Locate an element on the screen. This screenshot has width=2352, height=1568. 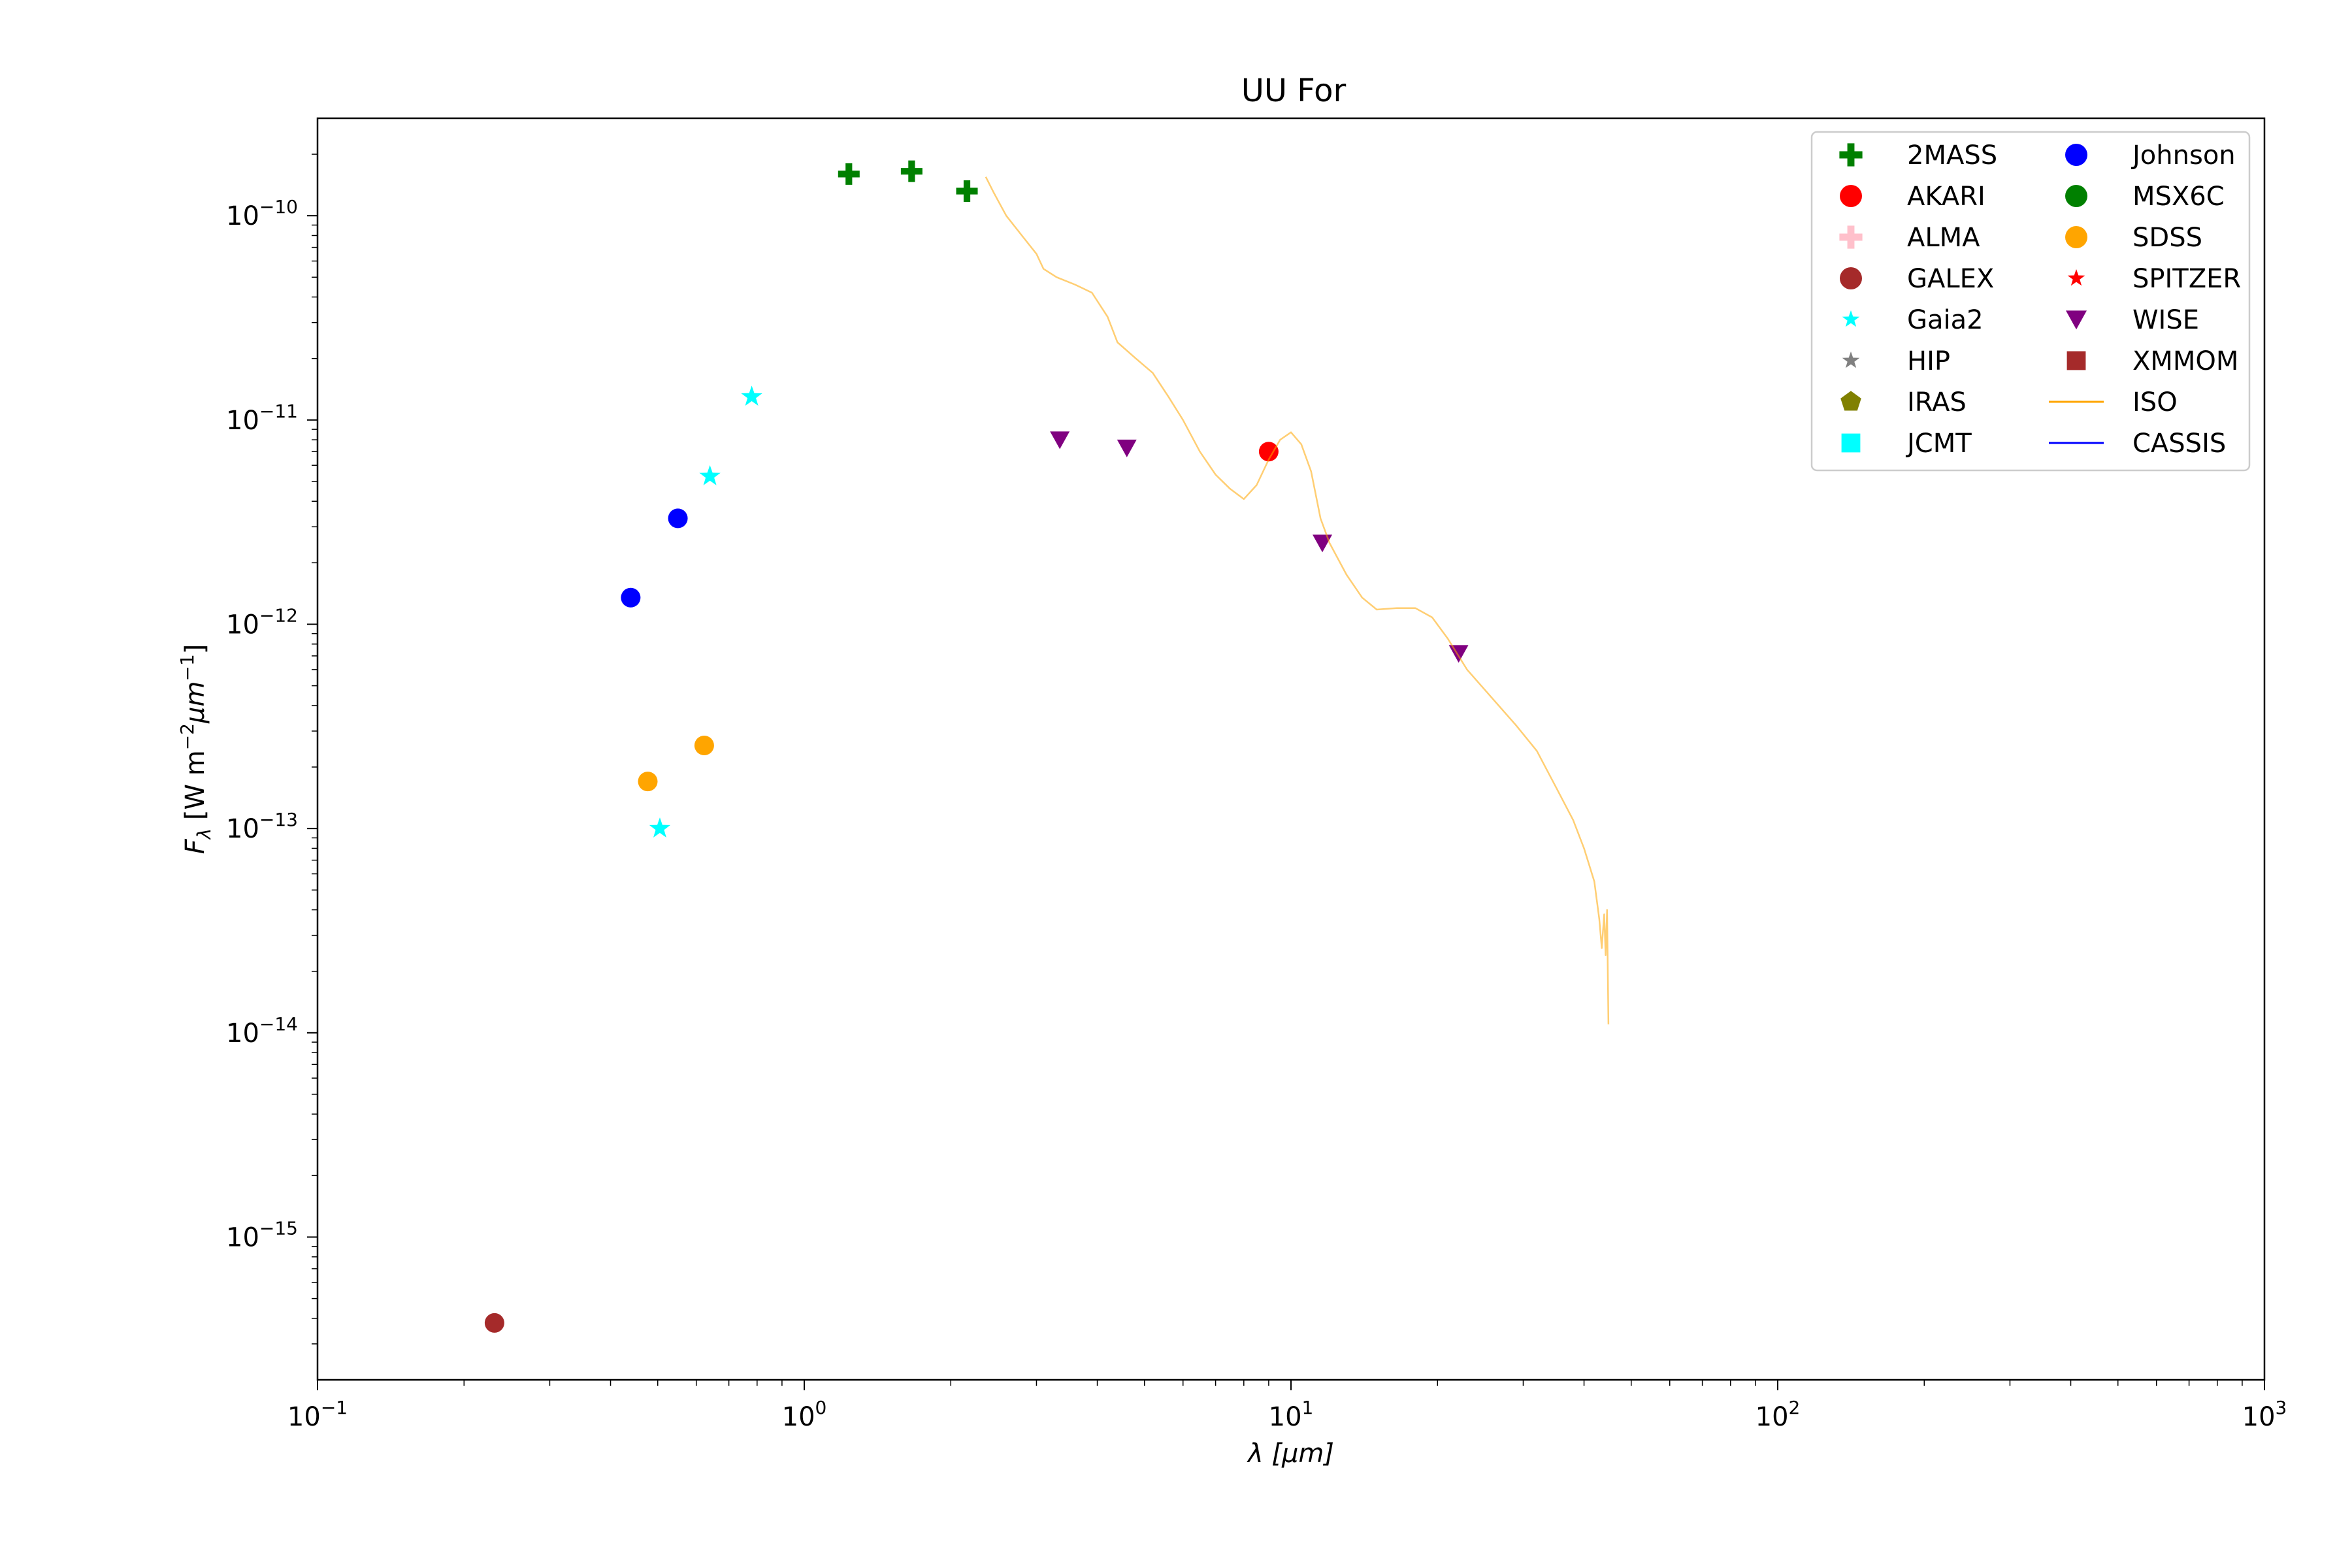
legend-marker-hip is located at coordinates (1851, 359).